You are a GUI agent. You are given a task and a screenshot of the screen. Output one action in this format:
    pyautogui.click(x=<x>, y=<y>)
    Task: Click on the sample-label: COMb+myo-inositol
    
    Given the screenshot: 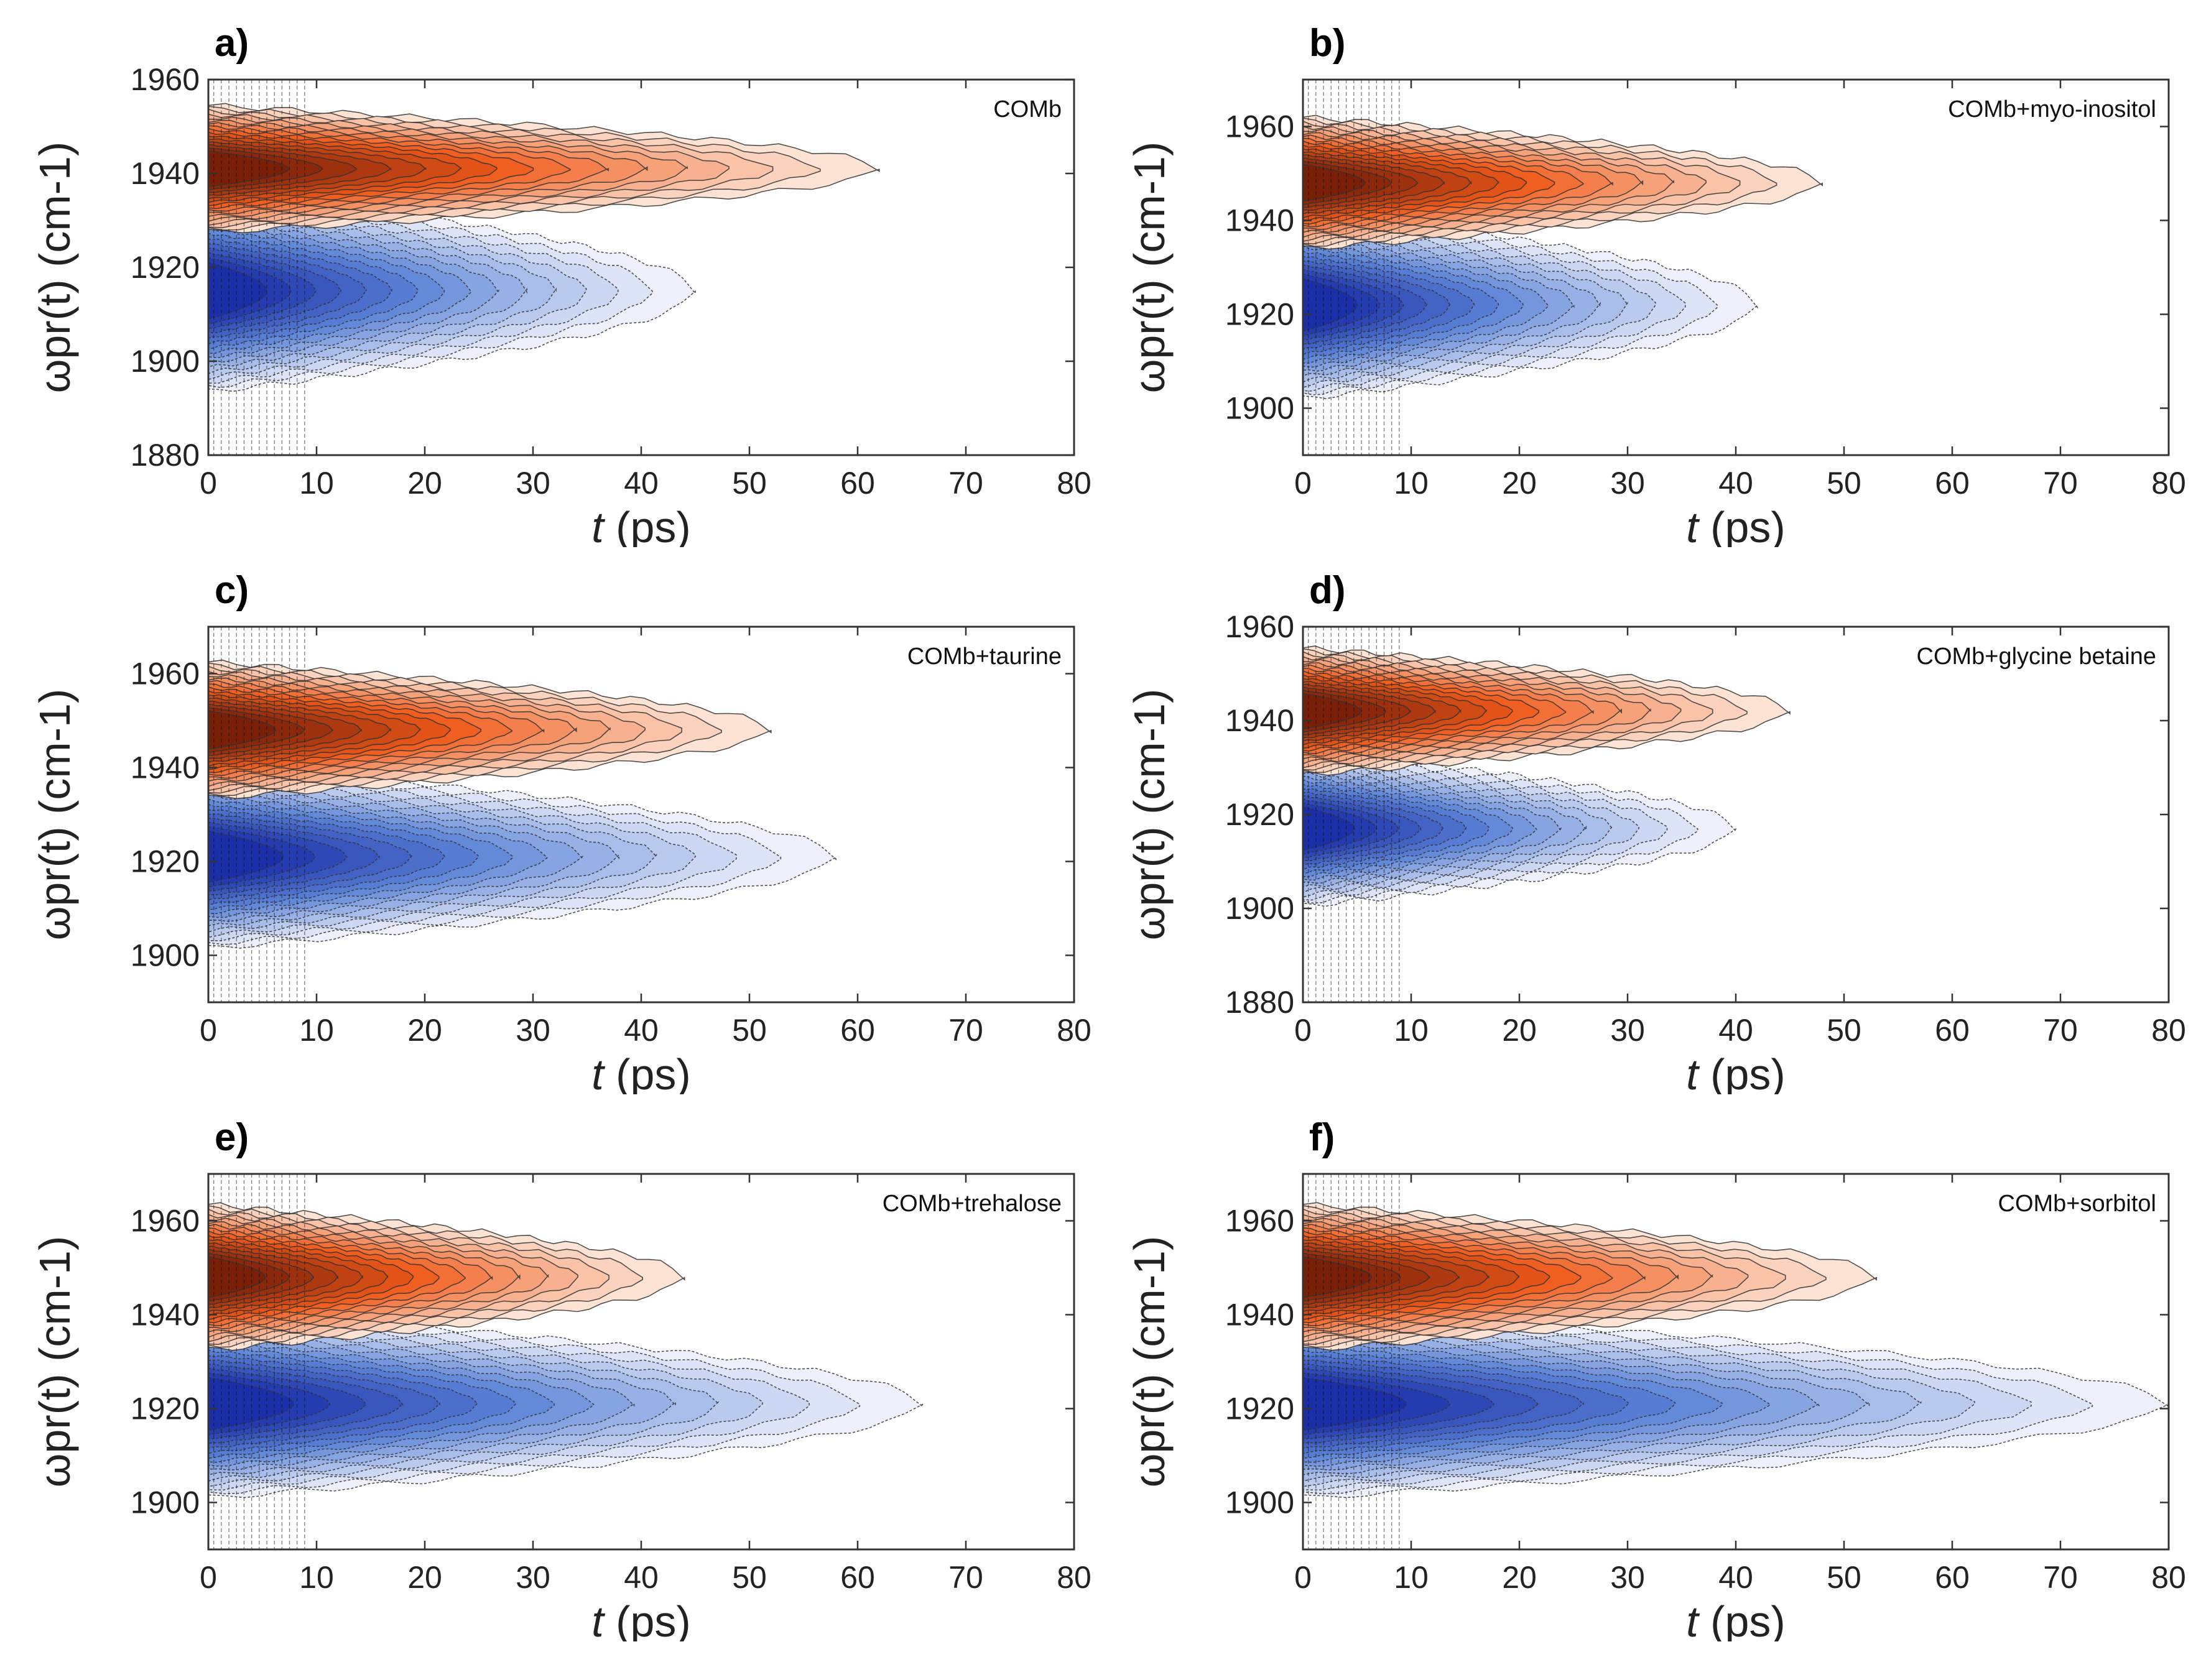 What is the action you would take?
    pyautogui.click(x=2052, y=109)
    